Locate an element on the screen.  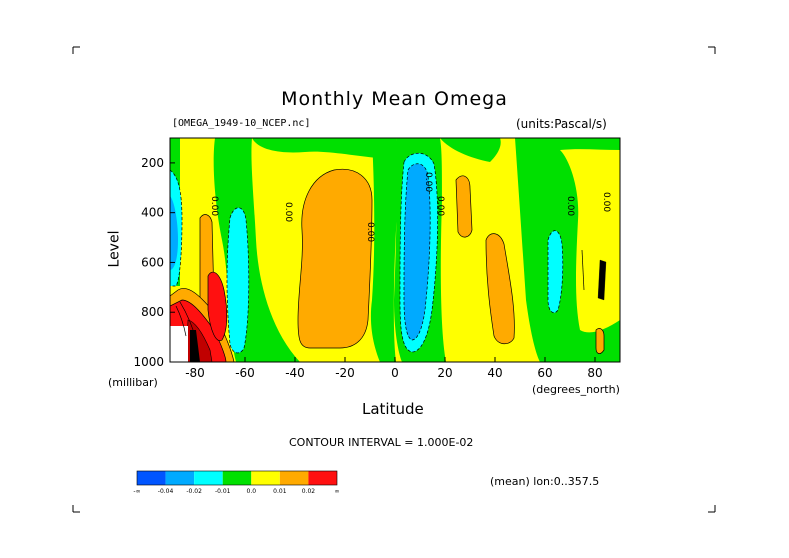
contour-crowding is located at coordinates (195, 346).